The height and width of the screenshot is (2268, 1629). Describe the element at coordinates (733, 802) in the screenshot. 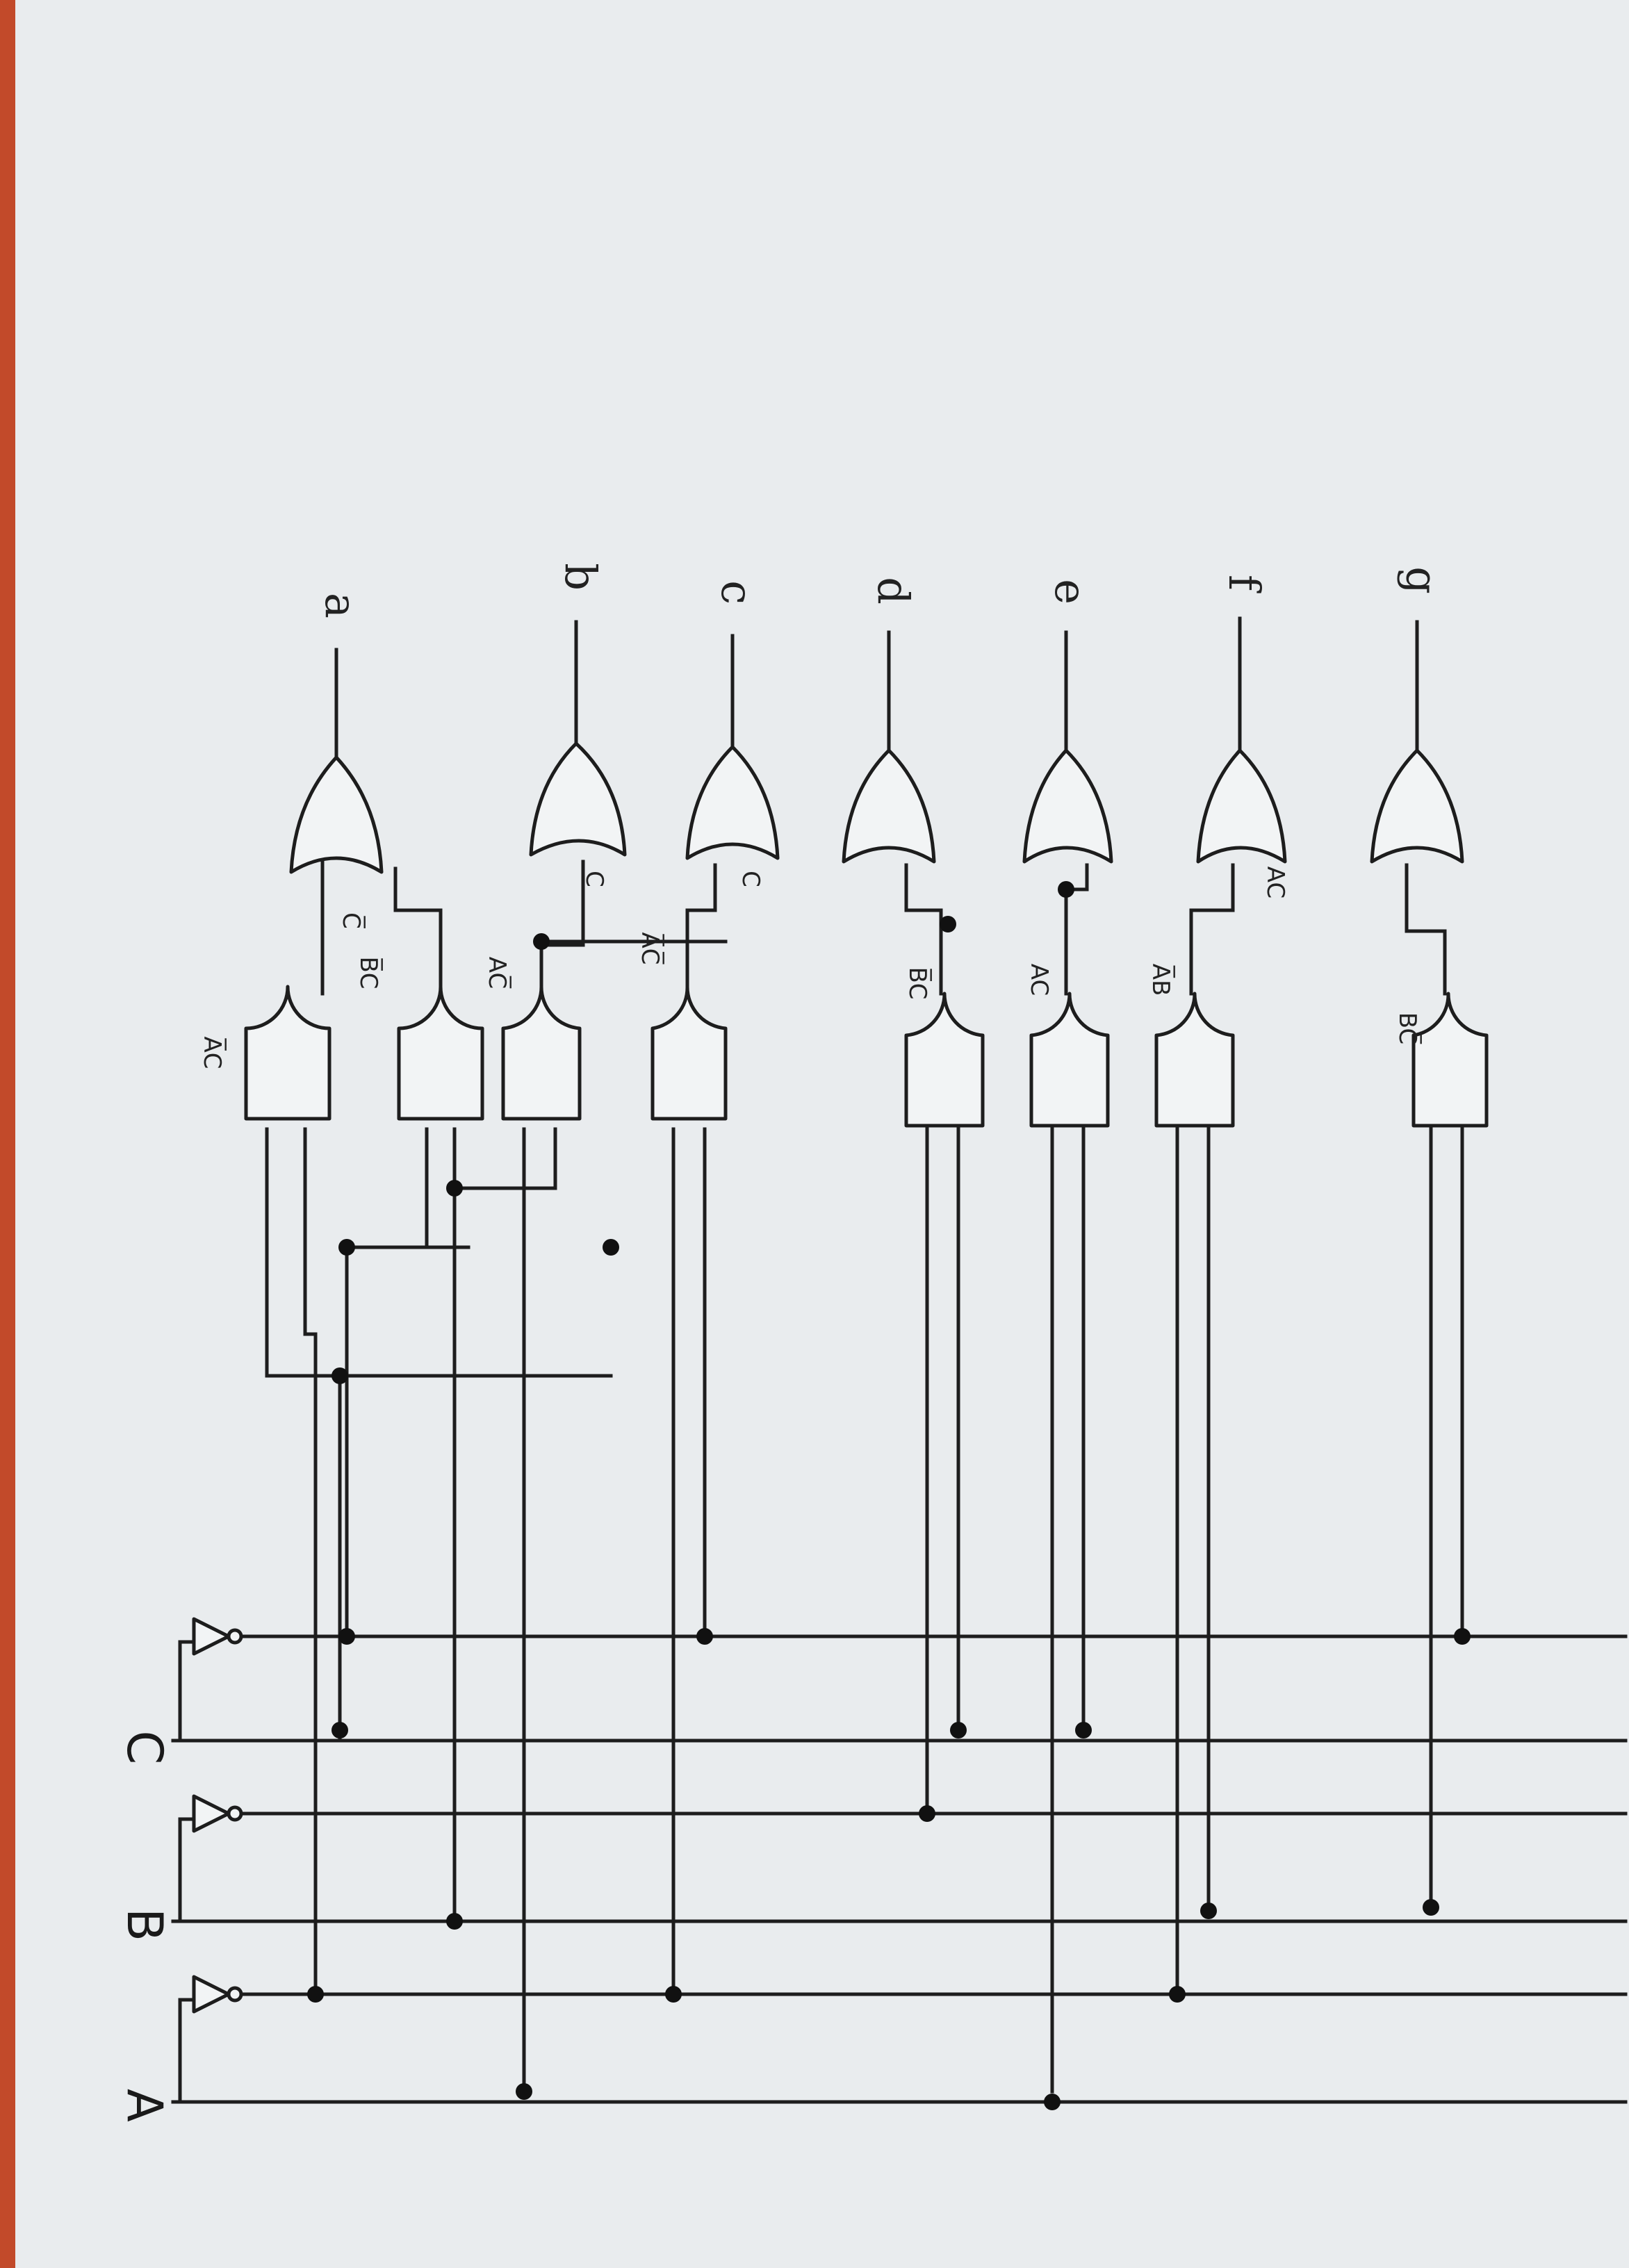

I see `or-gate-c` at that location.